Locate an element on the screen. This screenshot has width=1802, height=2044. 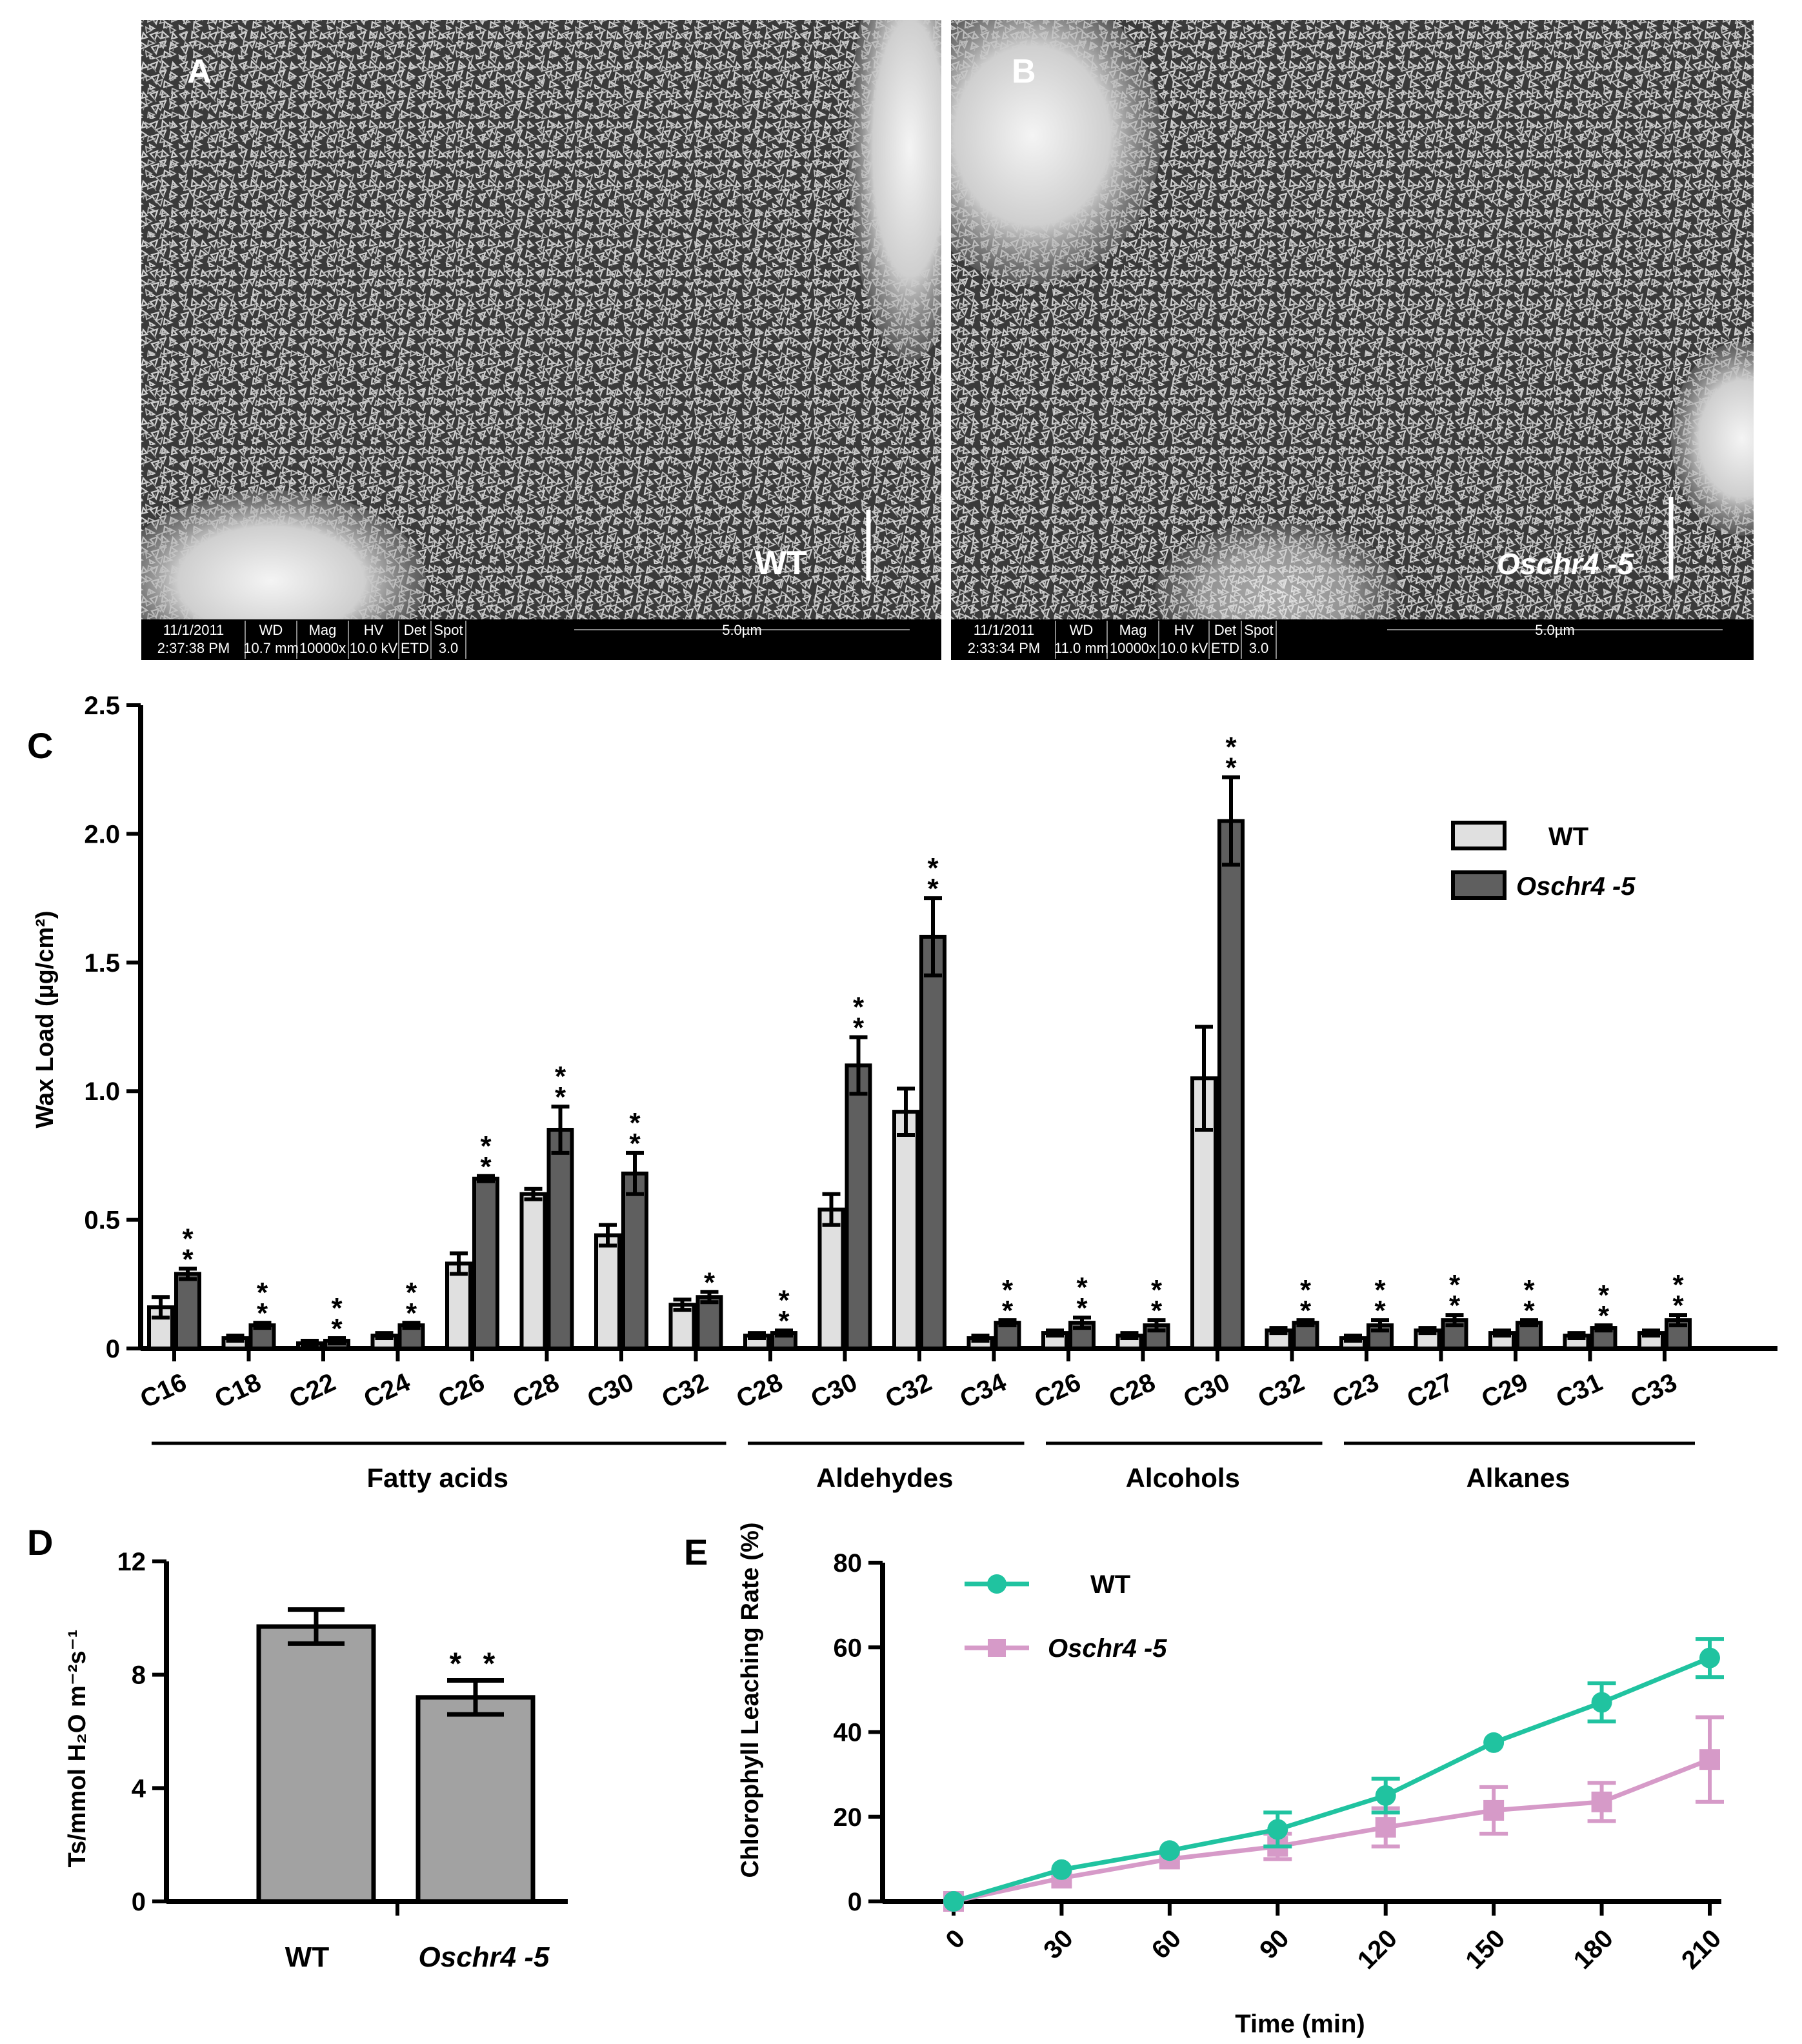
chart-c-x-tick-label: C31 is located at coordinates (1579, 1391).